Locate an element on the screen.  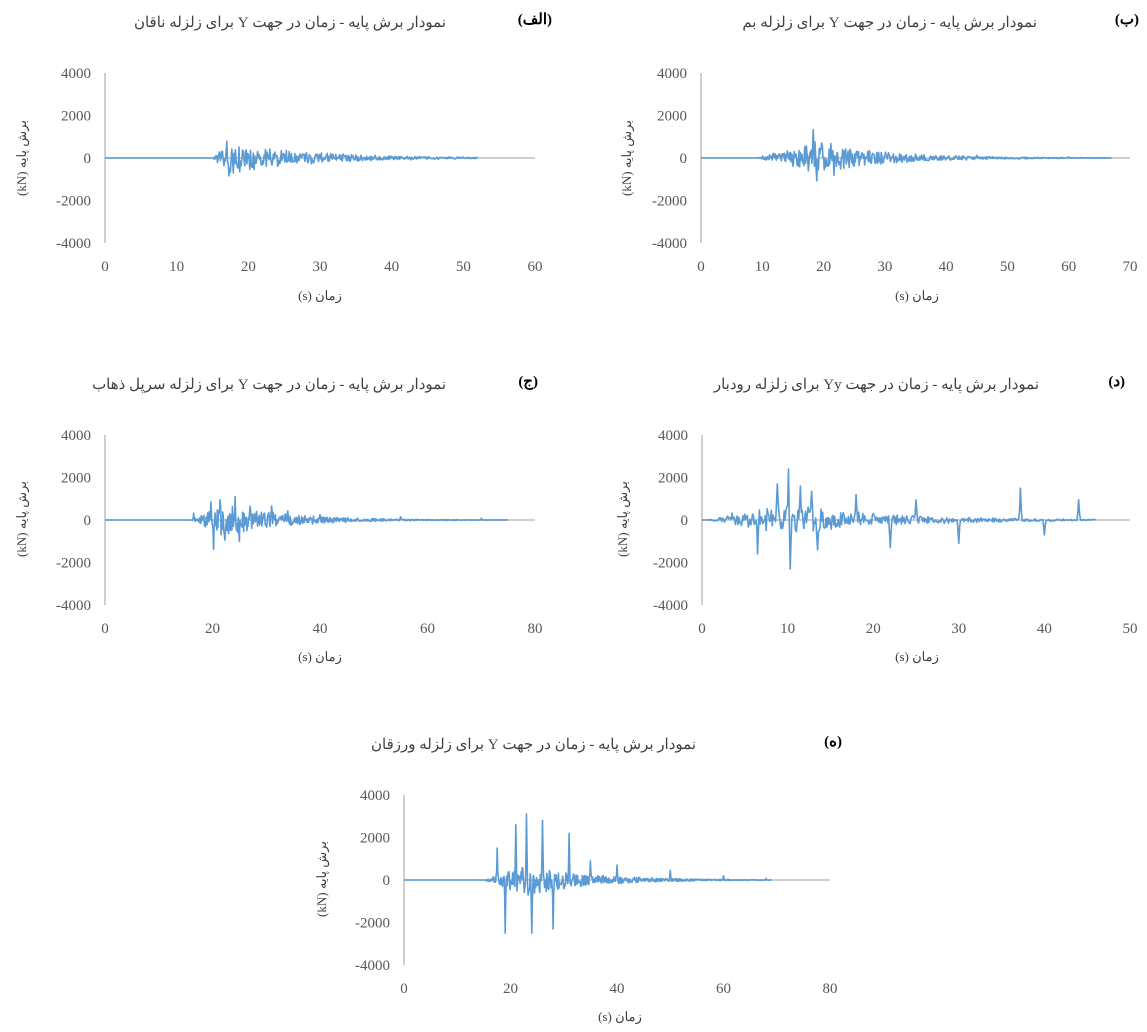
chart-plot: -4000 -2000 0 2000 4000 0 10 20 30 40 50 60 70 is located at coordinates (895, 170).